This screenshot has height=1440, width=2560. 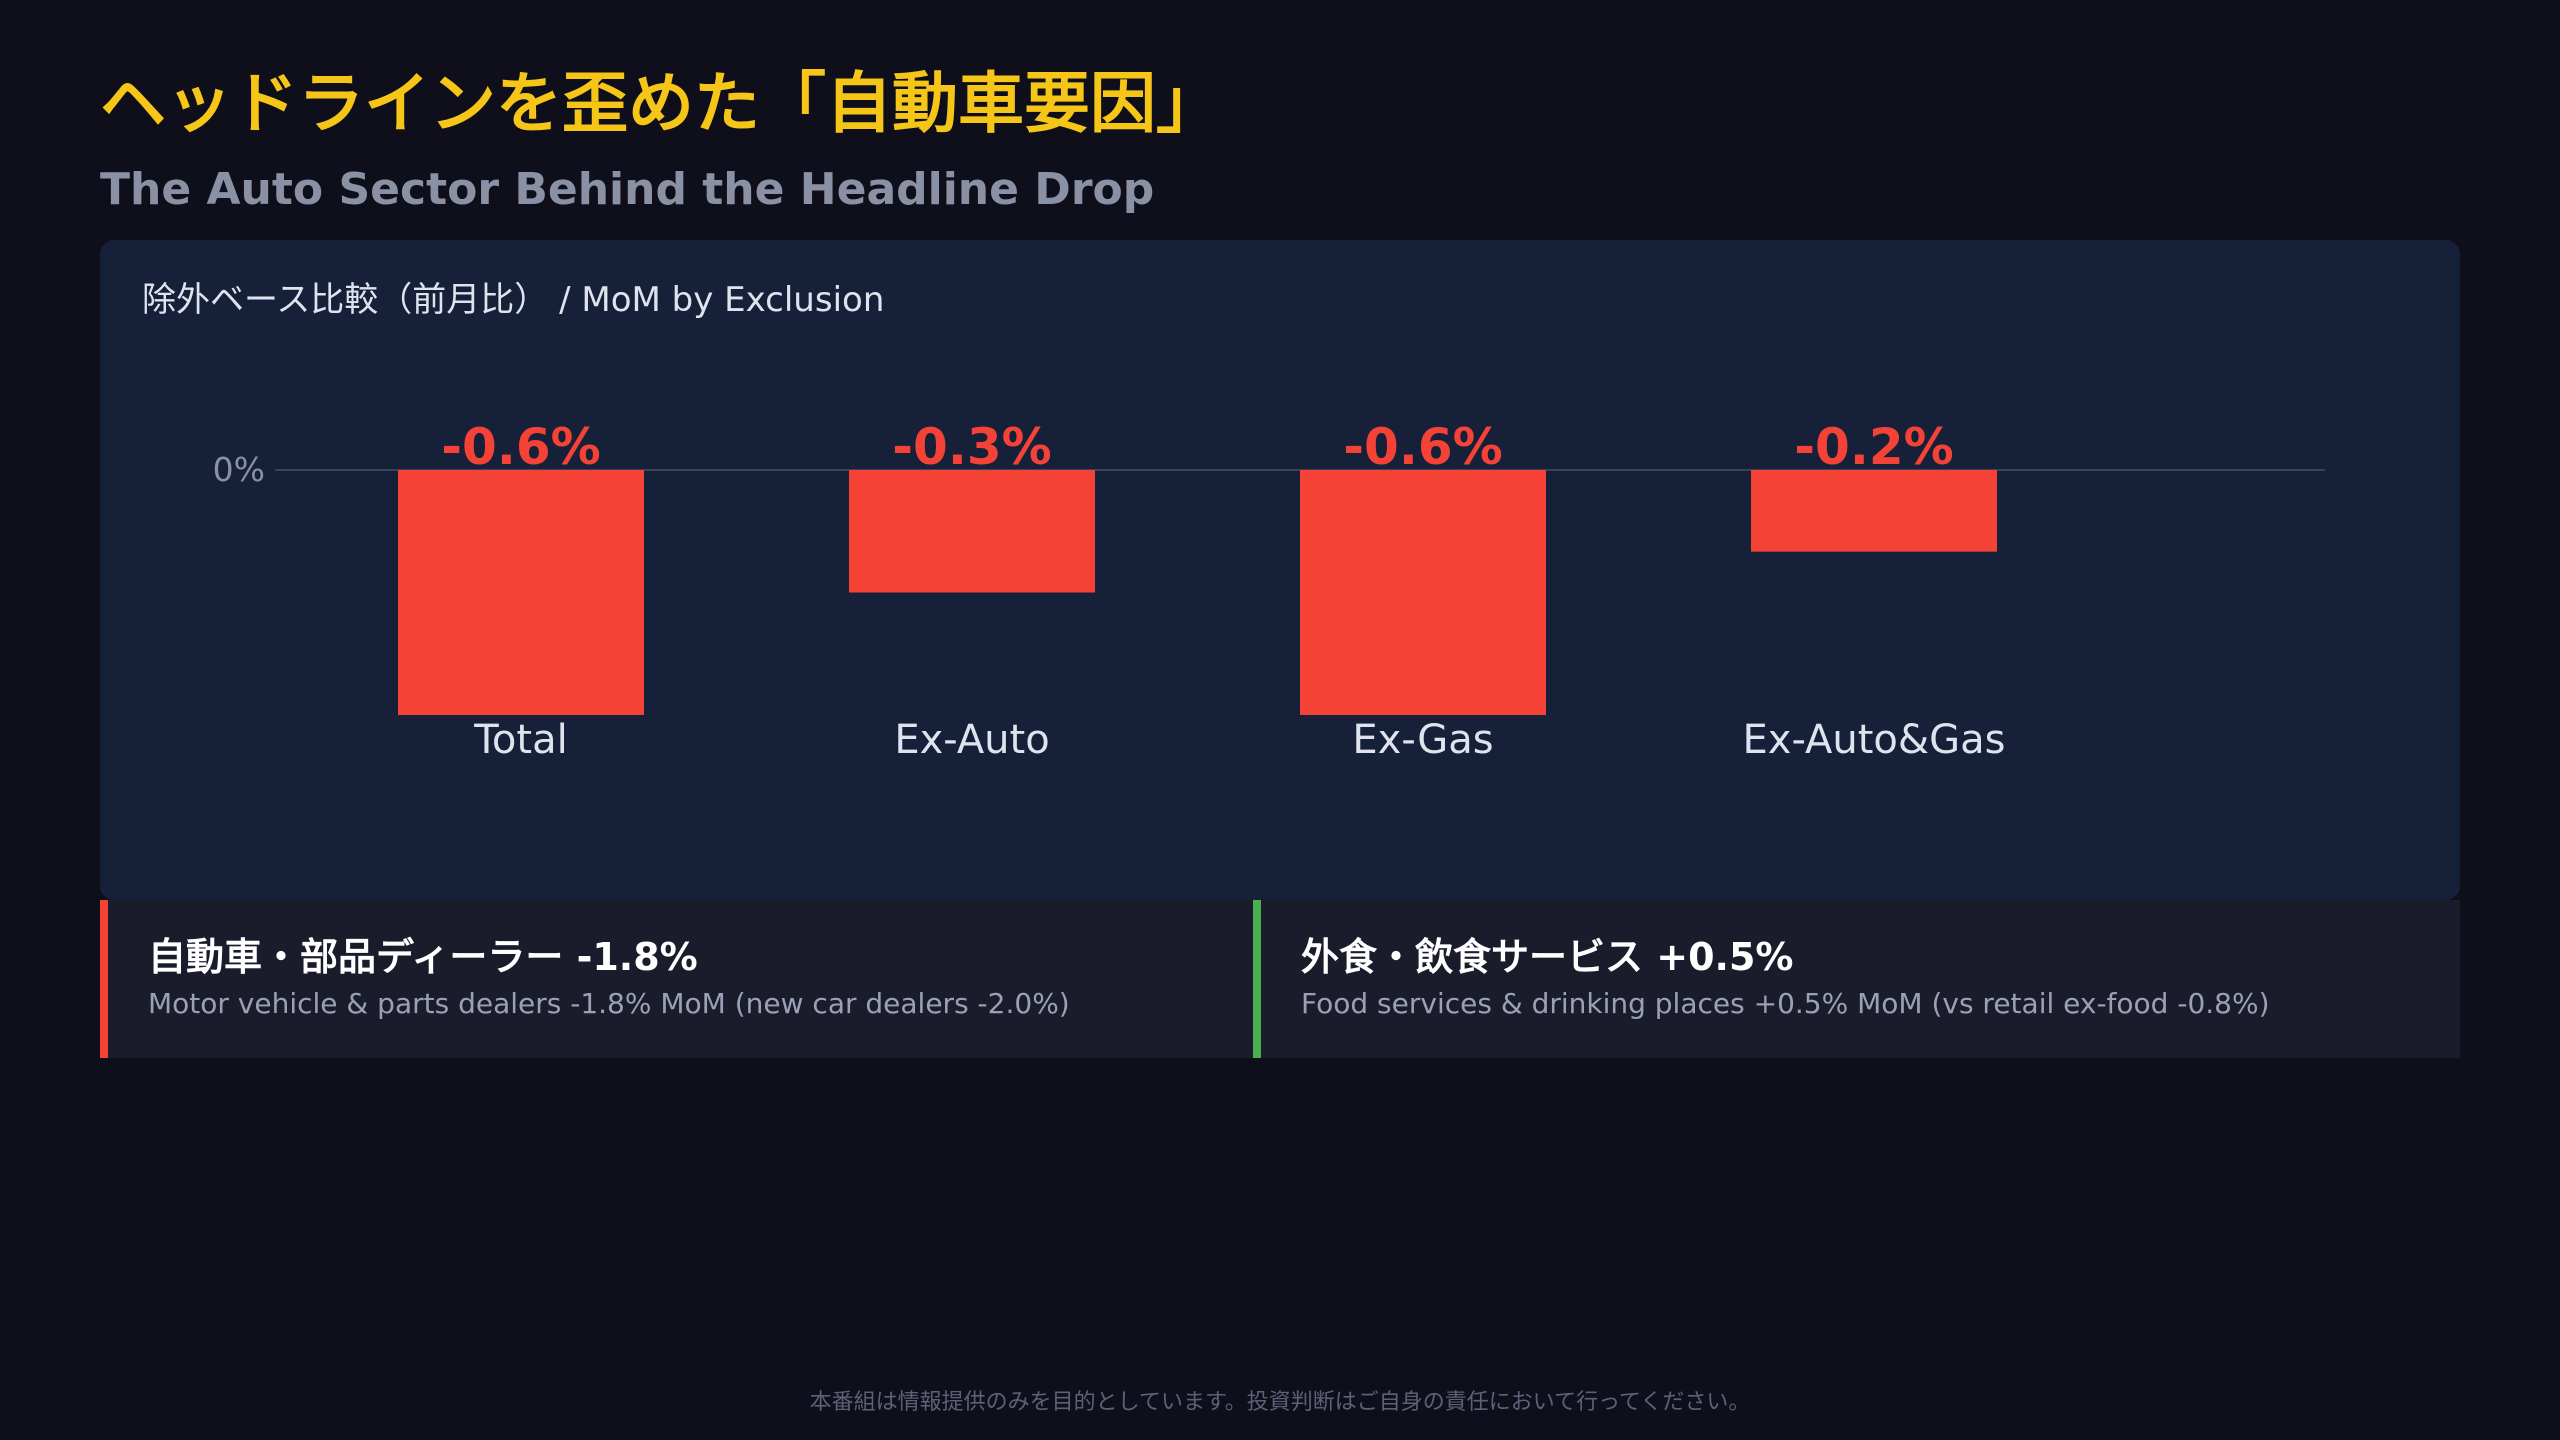 I want to click on data-label-3: -0.6%, so click(x=1422, y=447).